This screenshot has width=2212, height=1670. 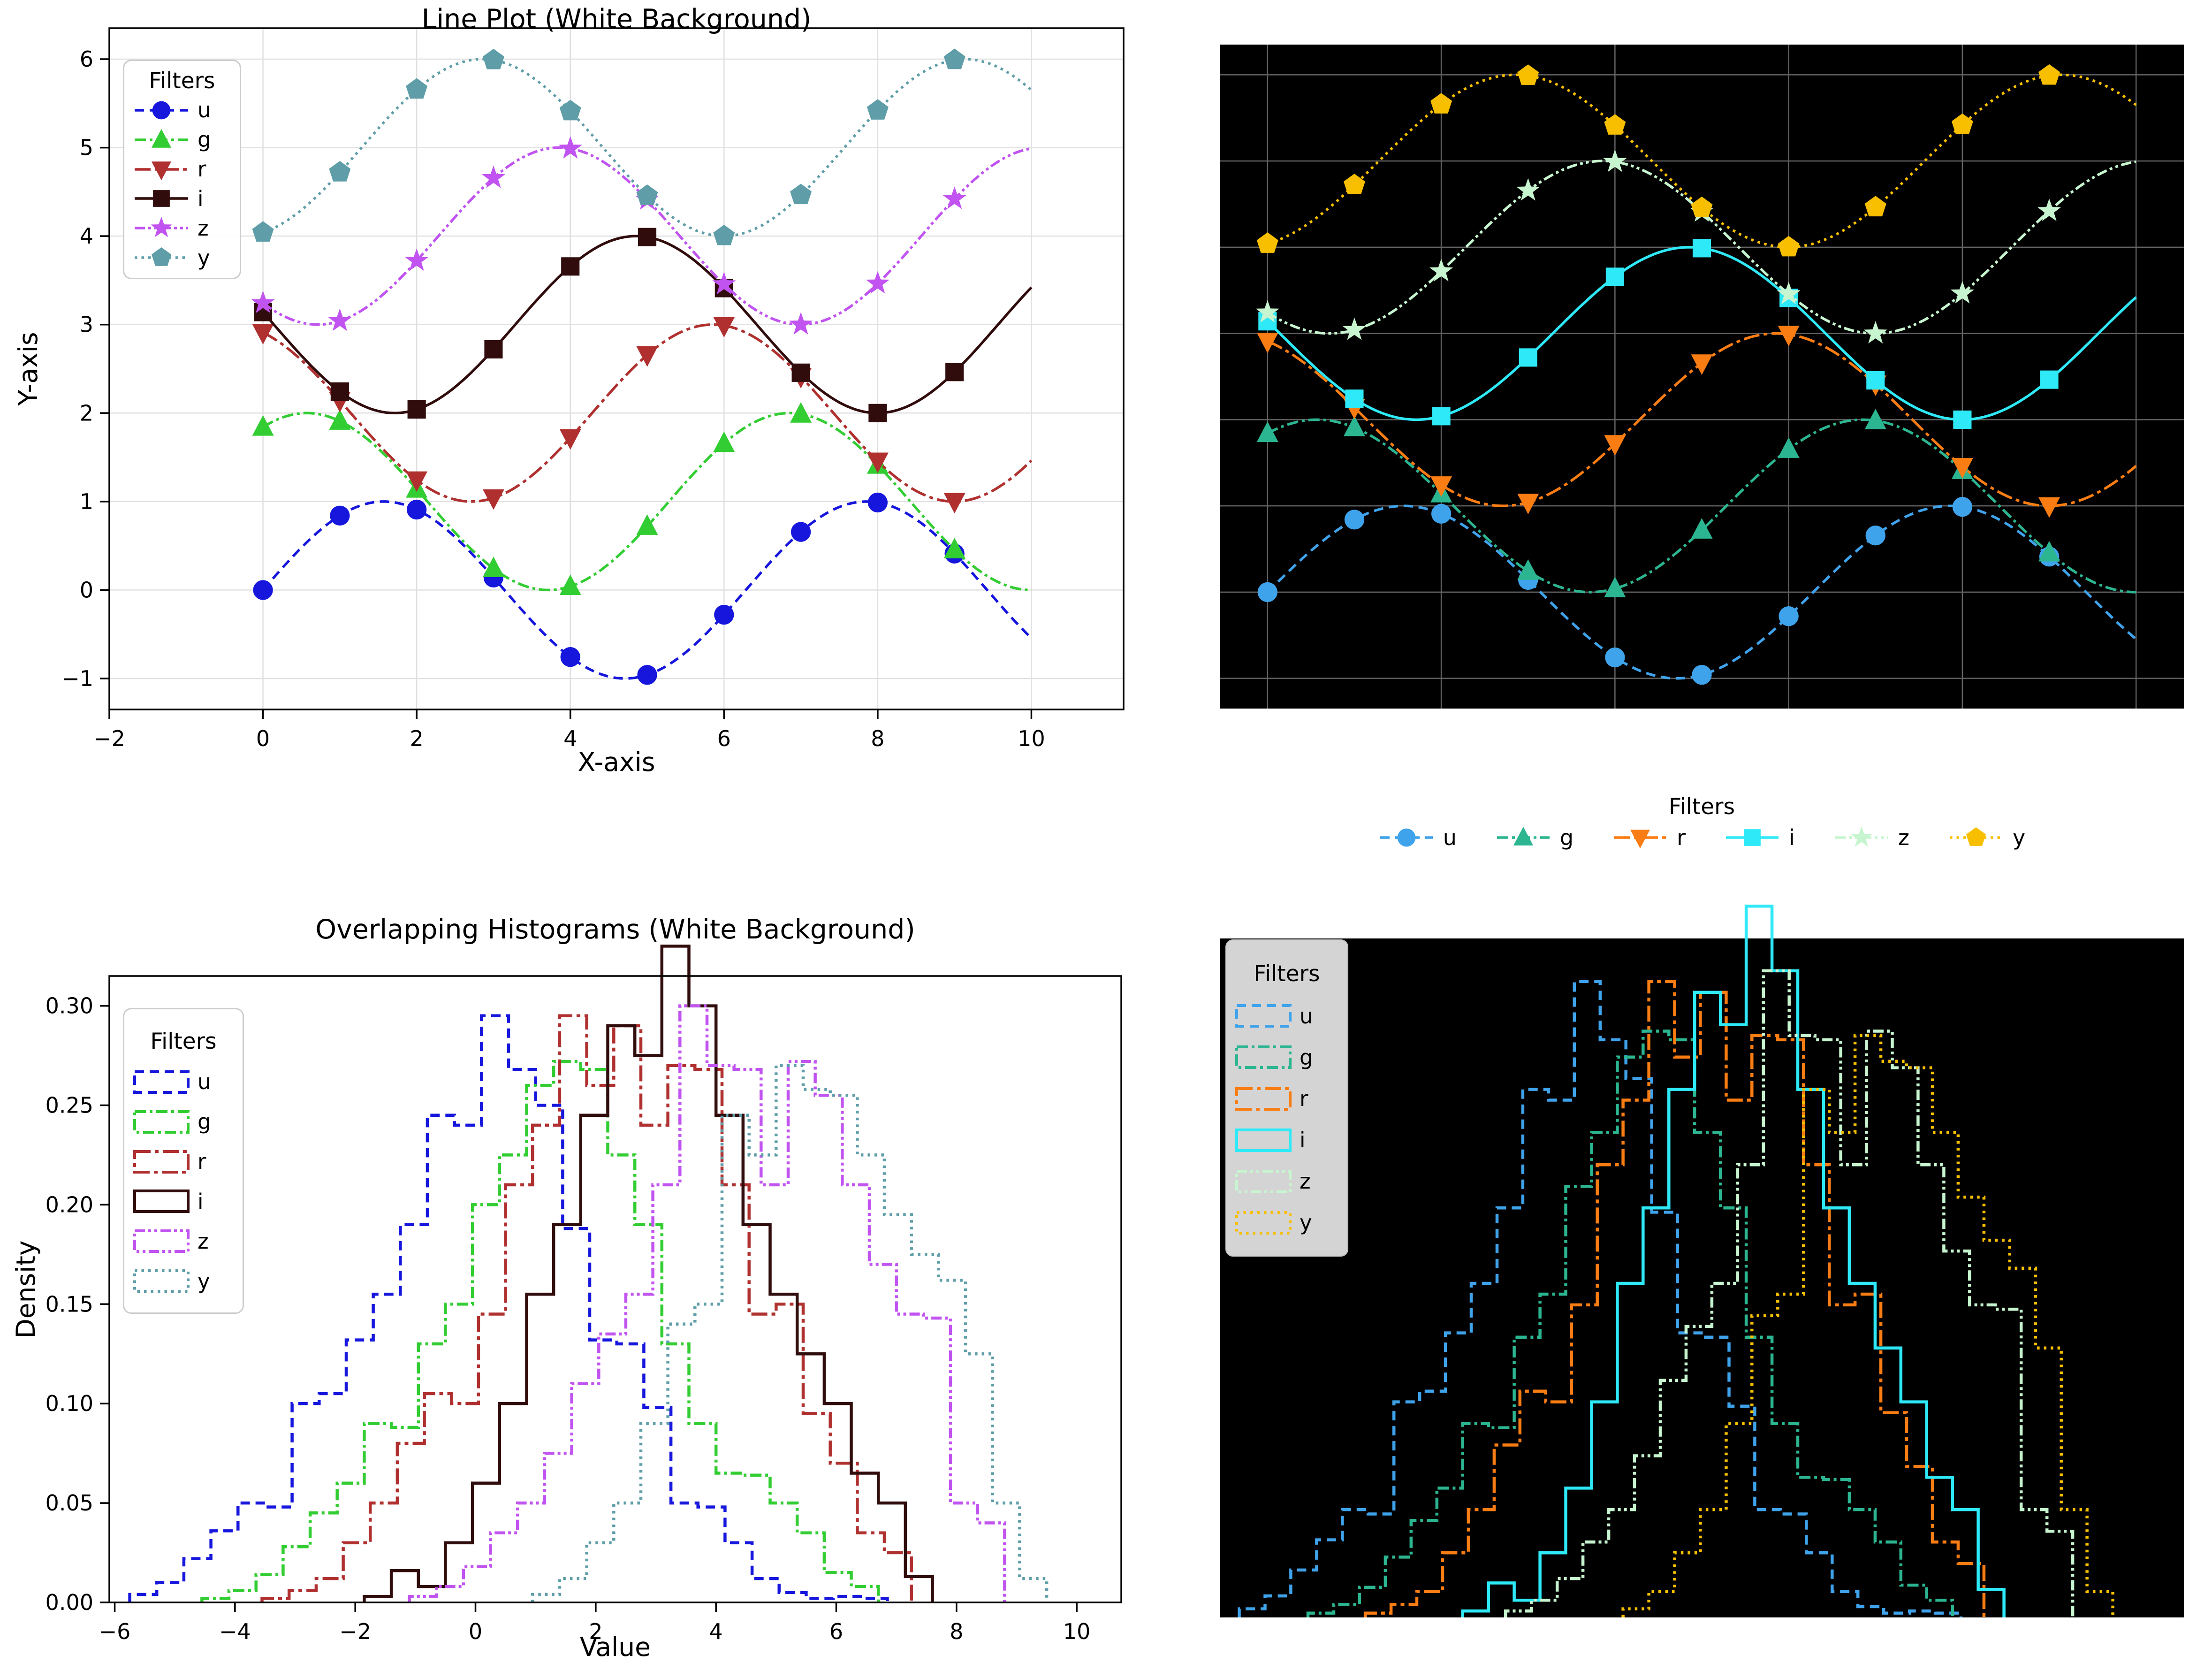 What do you see at coordinates (2019, 837) in the screenshot?
I see `legend-label-y: y` at bounding box center [2019, 837].